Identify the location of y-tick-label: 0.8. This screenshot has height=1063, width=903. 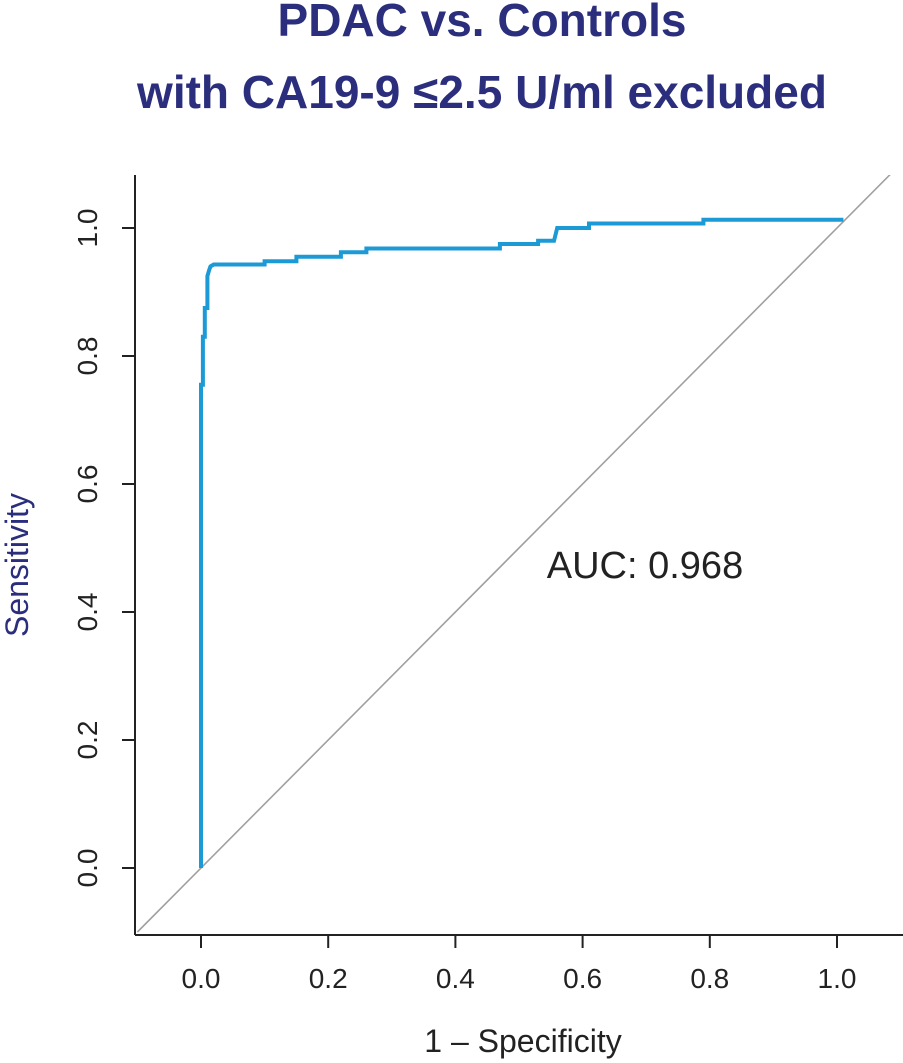
(87, 356).